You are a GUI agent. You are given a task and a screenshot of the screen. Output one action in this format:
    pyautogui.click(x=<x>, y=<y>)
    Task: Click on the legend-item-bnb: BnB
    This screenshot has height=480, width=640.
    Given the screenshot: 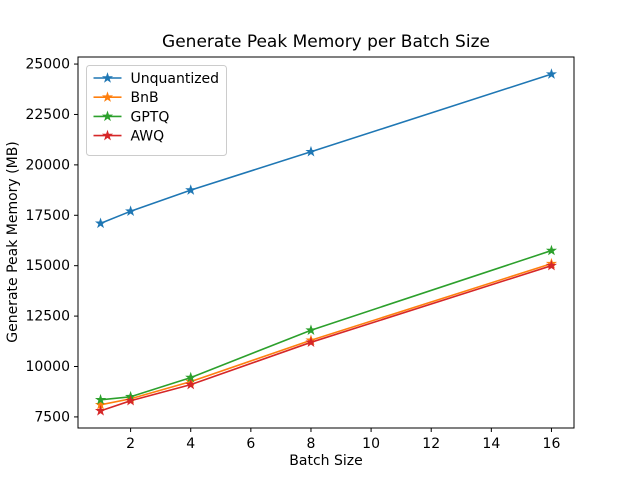 What is the action you would take?
    pyautogui.click(x=126, y=98)
    